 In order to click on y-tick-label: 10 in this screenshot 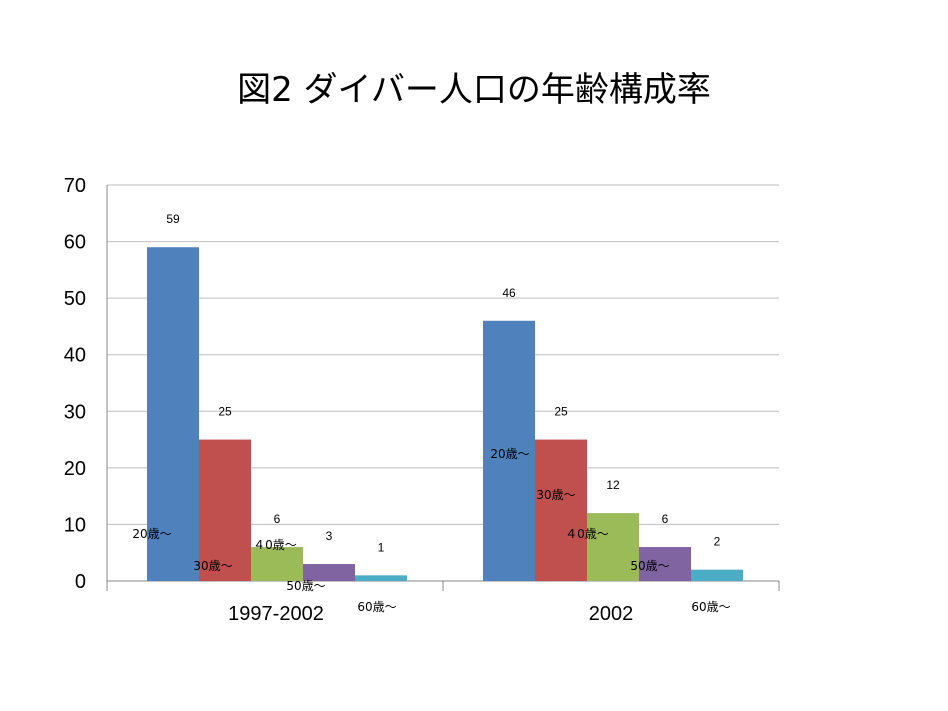, I will do `click(75, 525)`.